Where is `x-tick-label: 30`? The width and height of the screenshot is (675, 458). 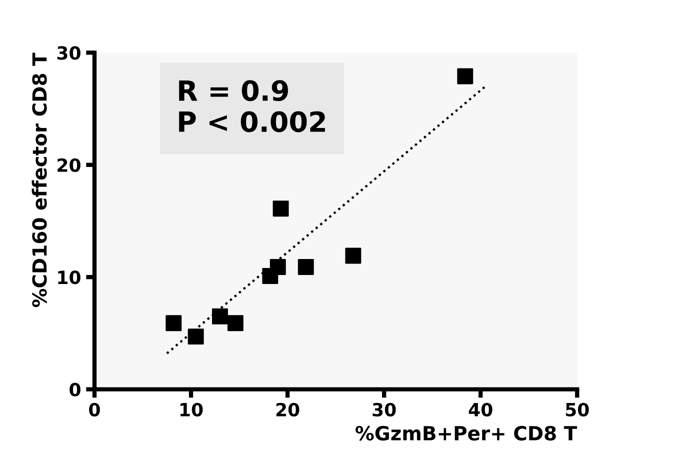
x-tick-label: 30 is located at coordinates (384, 409).